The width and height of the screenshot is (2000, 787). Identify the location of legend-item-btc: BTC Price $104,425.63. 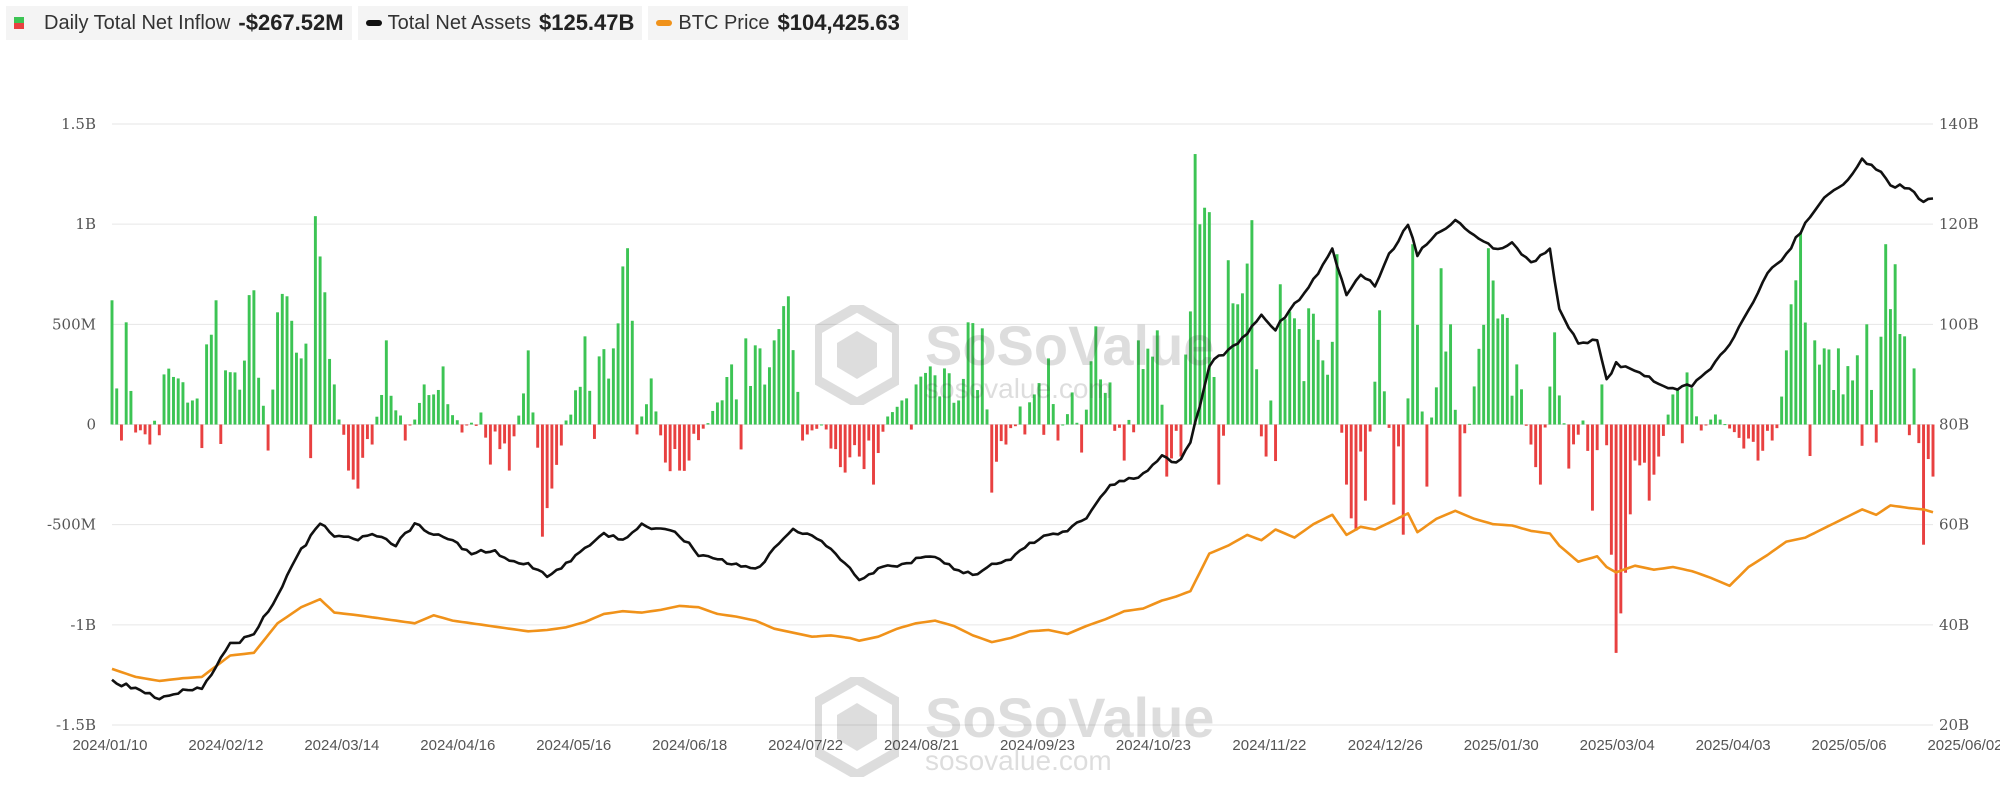
(778, 23).